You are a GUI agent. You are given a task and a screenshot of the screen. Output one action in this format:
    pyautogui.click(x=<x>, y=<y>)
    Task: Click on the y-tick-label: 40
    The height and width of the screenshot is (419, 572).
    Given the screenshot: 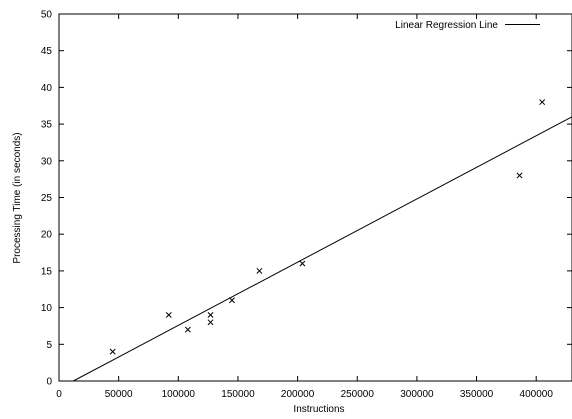 What is the action you would take?
    pyautogui.click(x=47, y=88)
    